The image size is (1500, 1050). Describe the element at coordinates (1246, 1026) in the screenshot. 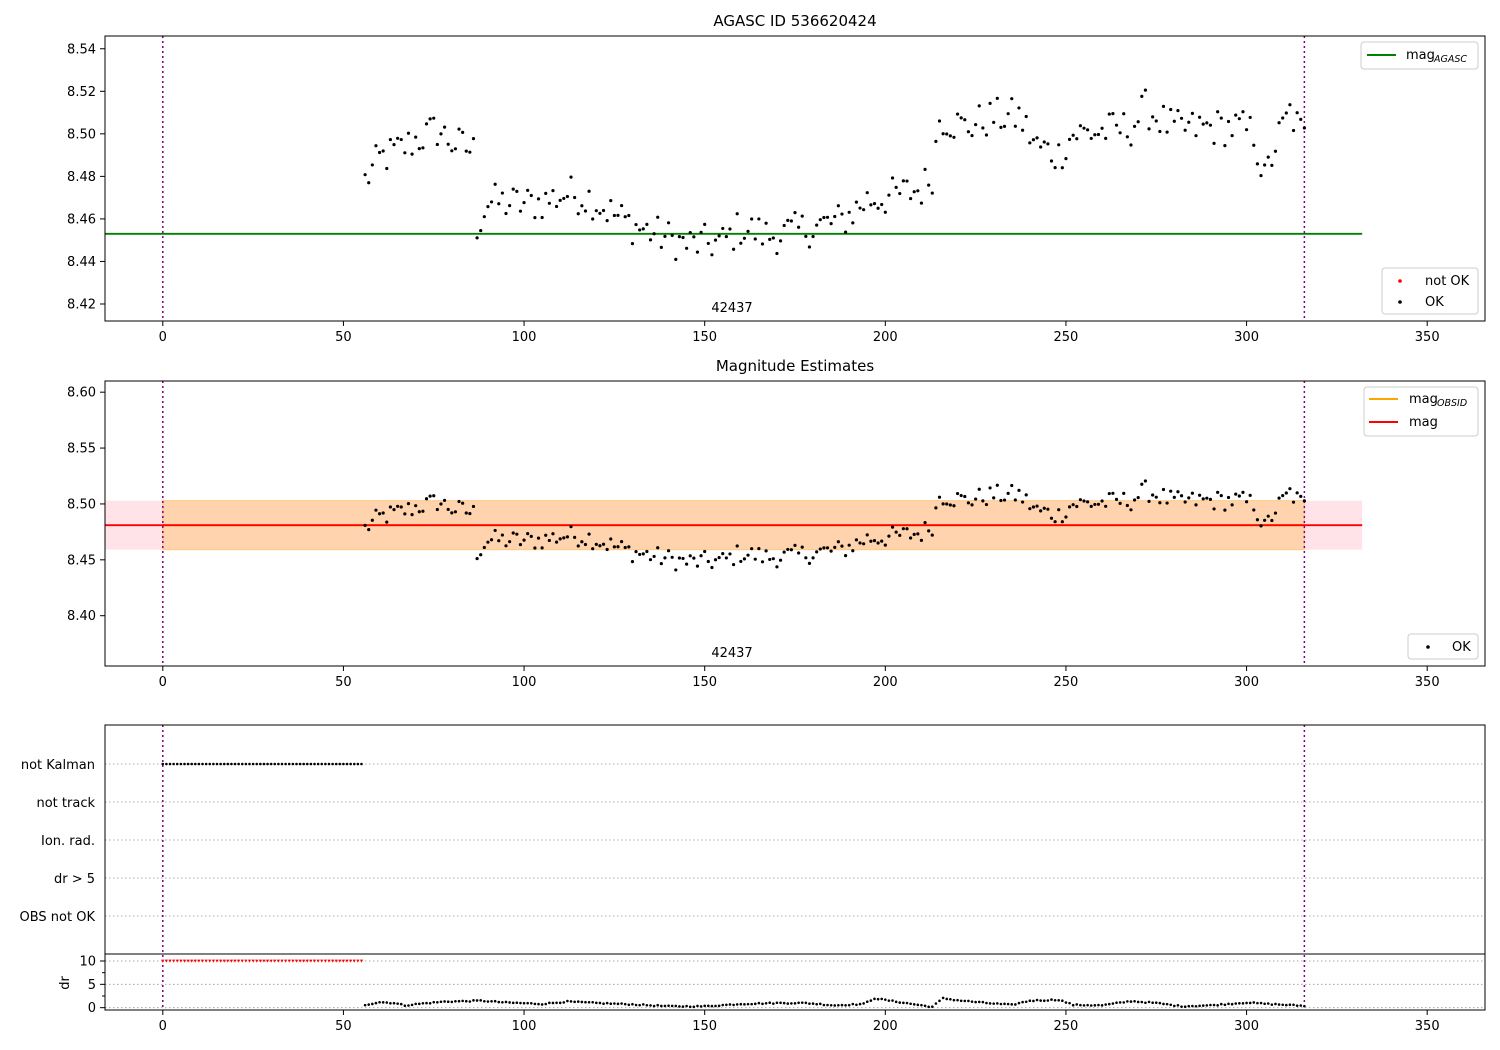

I see `x-tick-label: 300` at that location.